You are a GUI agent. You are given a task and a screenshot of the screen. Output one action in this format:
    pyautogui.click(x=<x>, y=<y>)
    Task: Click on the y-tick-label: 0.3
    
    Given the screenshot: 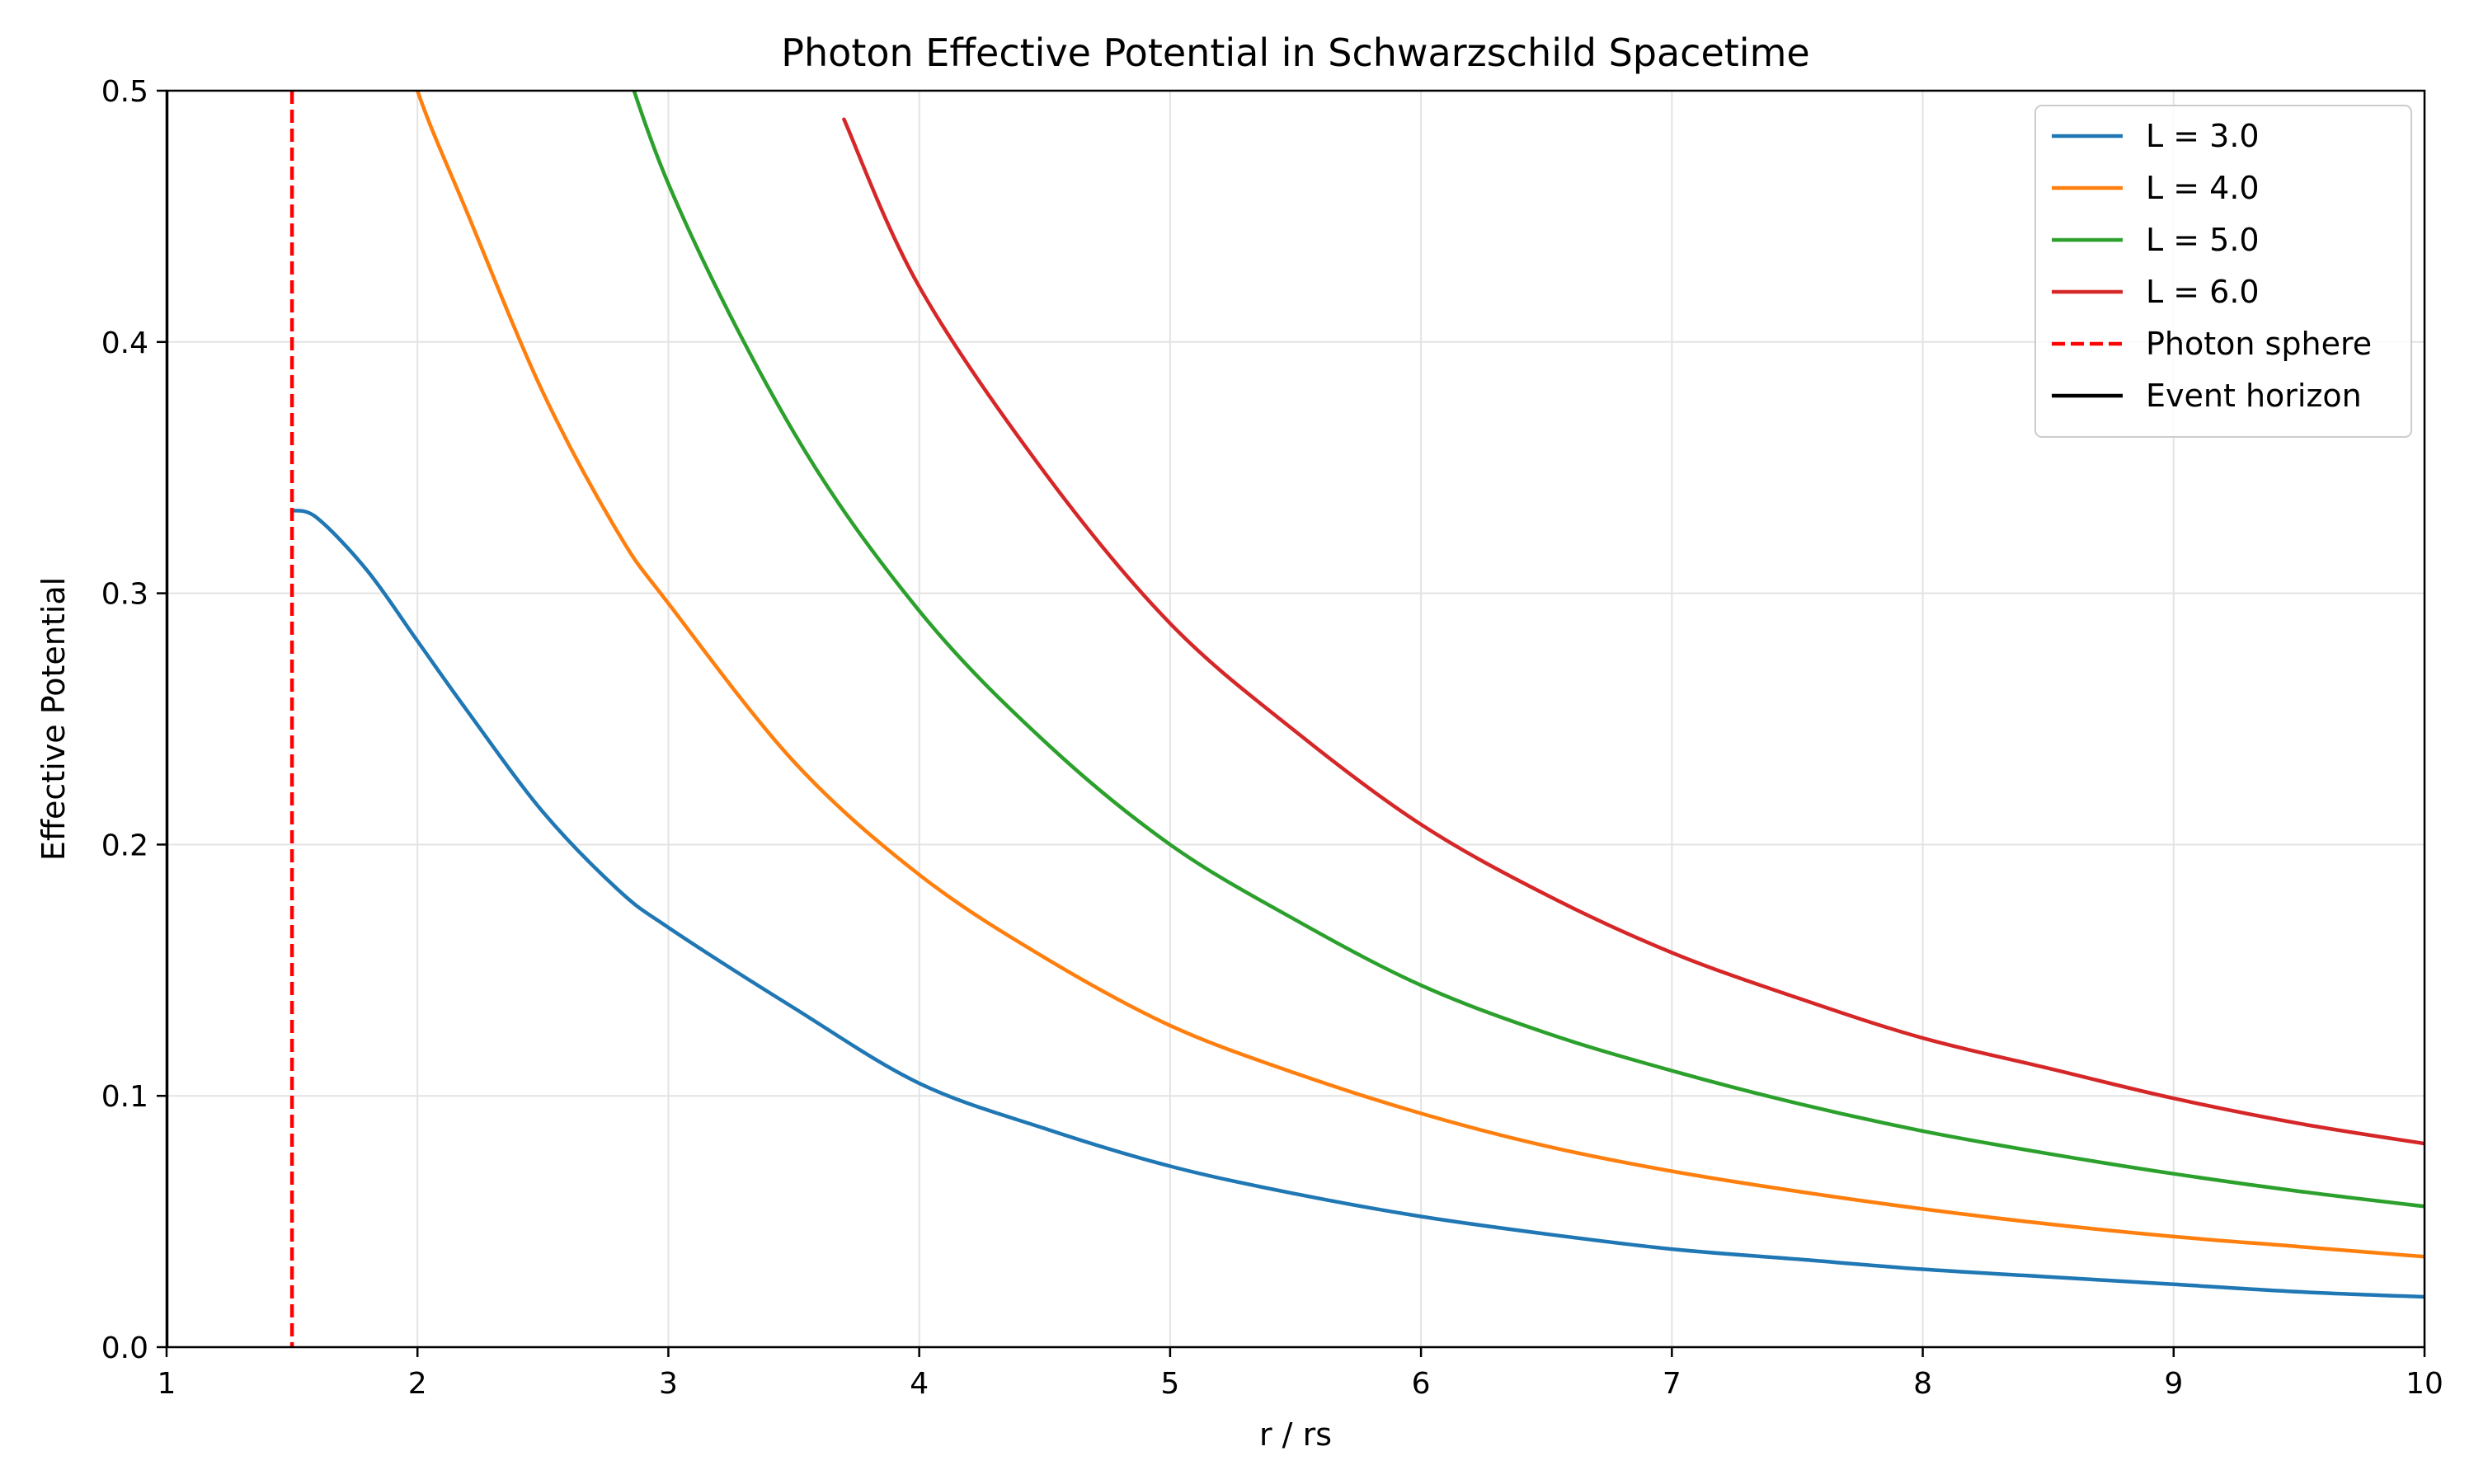 What is the action you would take?
    pyautogui.click(x=124, y=595)
    